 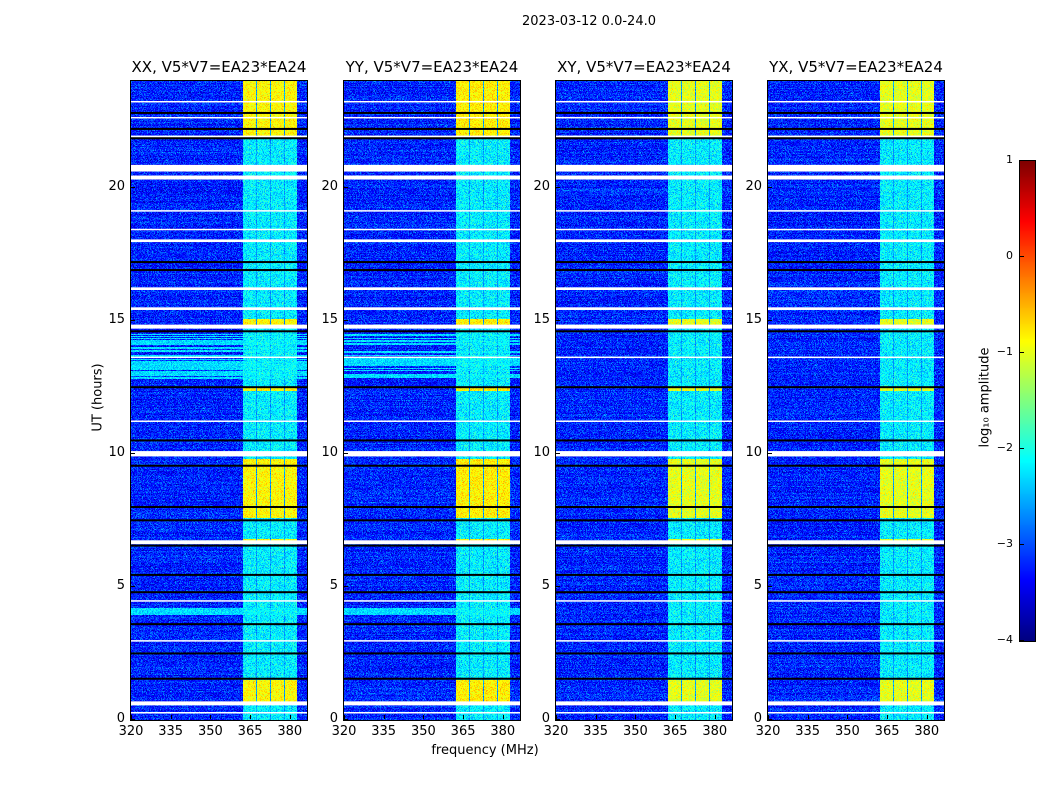 What do you see at coordinates (856, 67) in the screenshot?
I see `panel-title: YX, V5*V7=EA23*EA24` at bounding box center [856, 67].